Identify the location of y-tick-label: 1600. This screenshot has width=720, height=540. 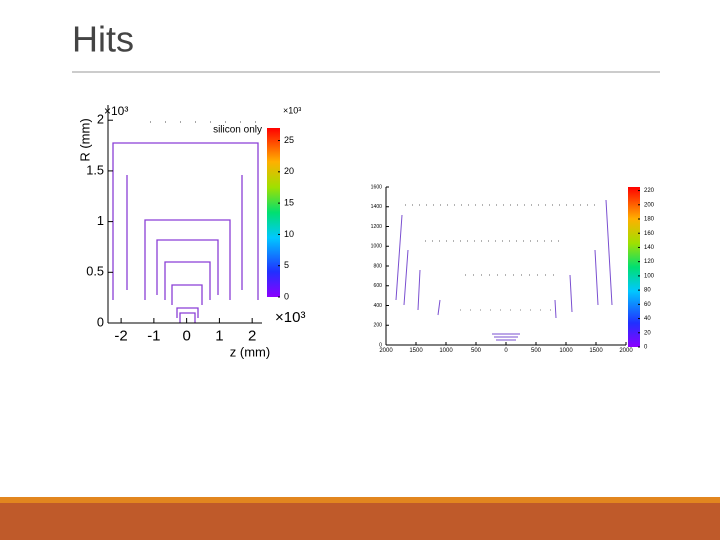
(376, 187).